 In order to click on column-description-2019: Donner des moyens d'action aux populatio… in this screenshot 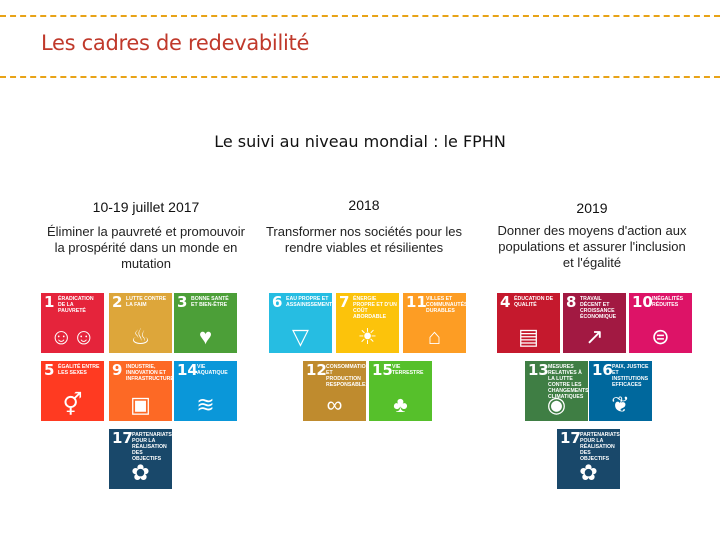, I will do `click(592, 246)`.